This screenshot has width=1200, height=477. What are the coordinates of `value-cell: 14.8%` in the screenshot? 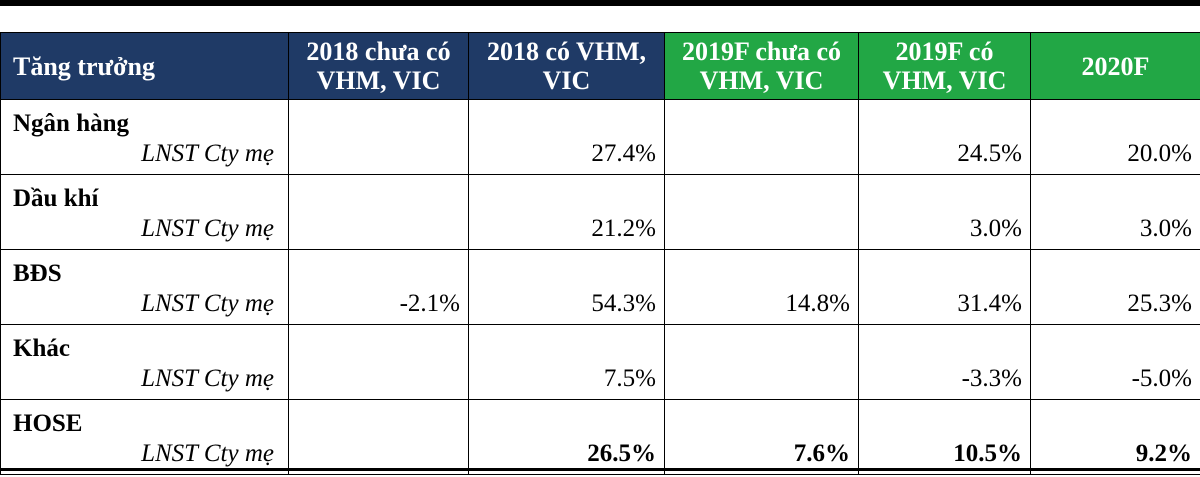 It's located at (761, 287).